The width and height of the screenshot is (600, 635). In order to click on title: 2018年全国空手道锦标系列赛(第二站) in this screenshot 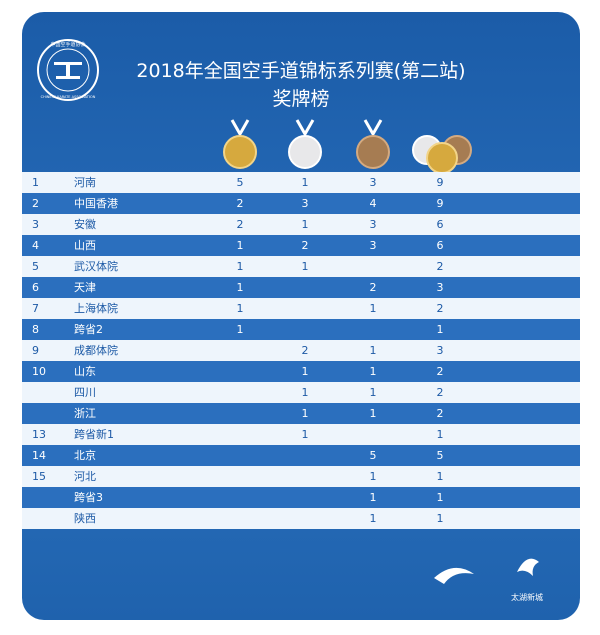, I will do `click(301, 71)`.